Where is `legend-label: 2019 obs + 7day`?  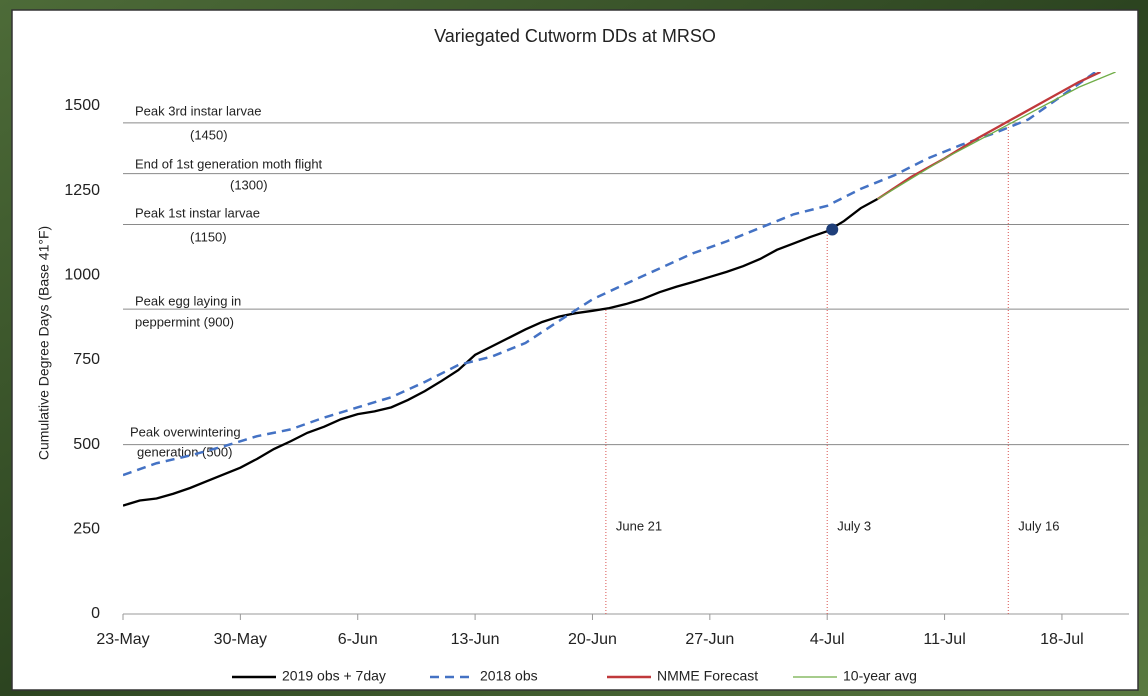
legend-label: 2019 obs + 7day is located at coordinates (334, 676).